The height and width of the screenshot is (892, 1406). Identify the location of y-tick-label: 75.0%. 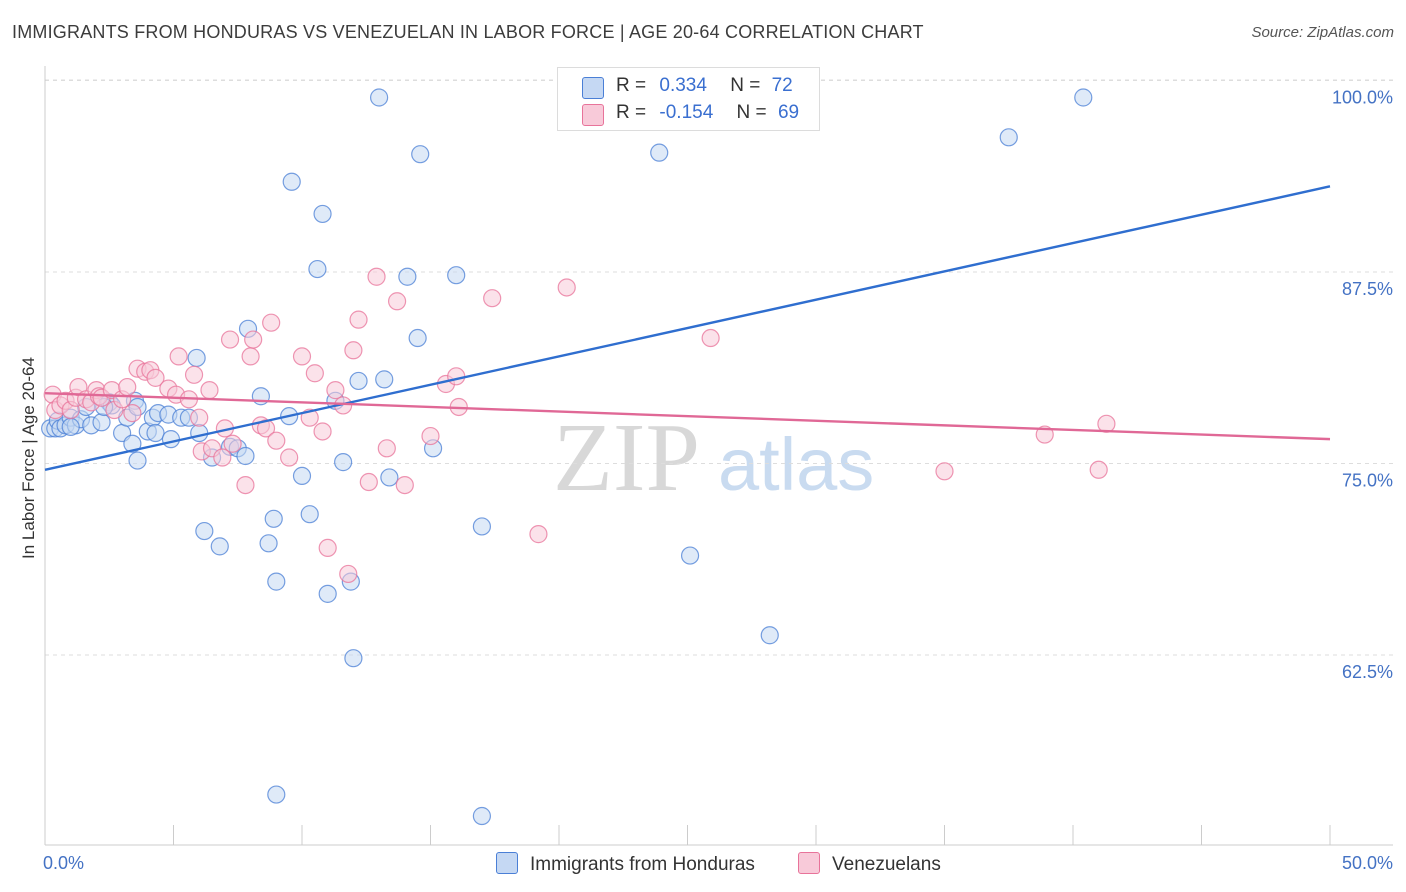
(1367, 481).